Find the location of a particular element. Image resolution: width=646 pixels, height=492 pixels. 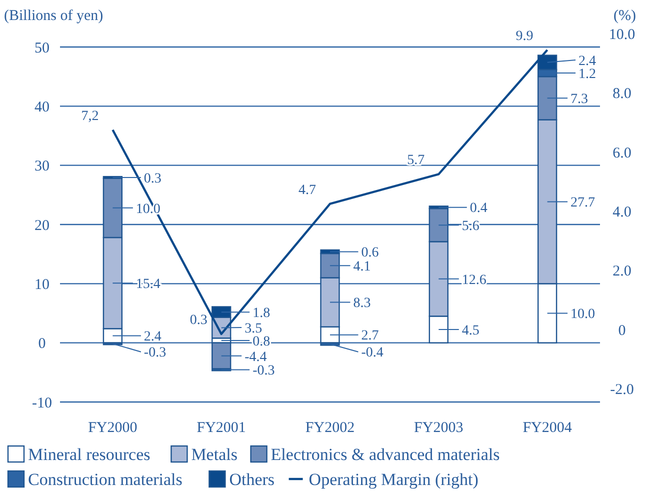

data-label: -0.4 is located at coordinates (372, 353).